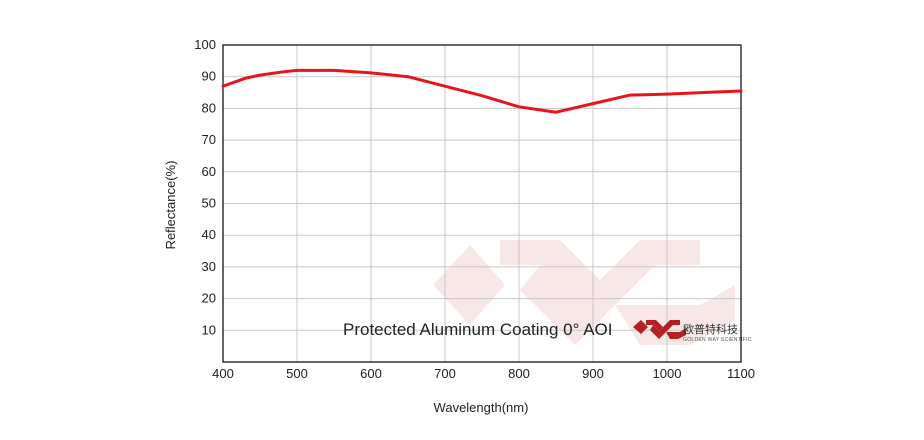 This screenshot has height=440, width=924. I want to click on y-tick-label: 10, so click(209, 329).